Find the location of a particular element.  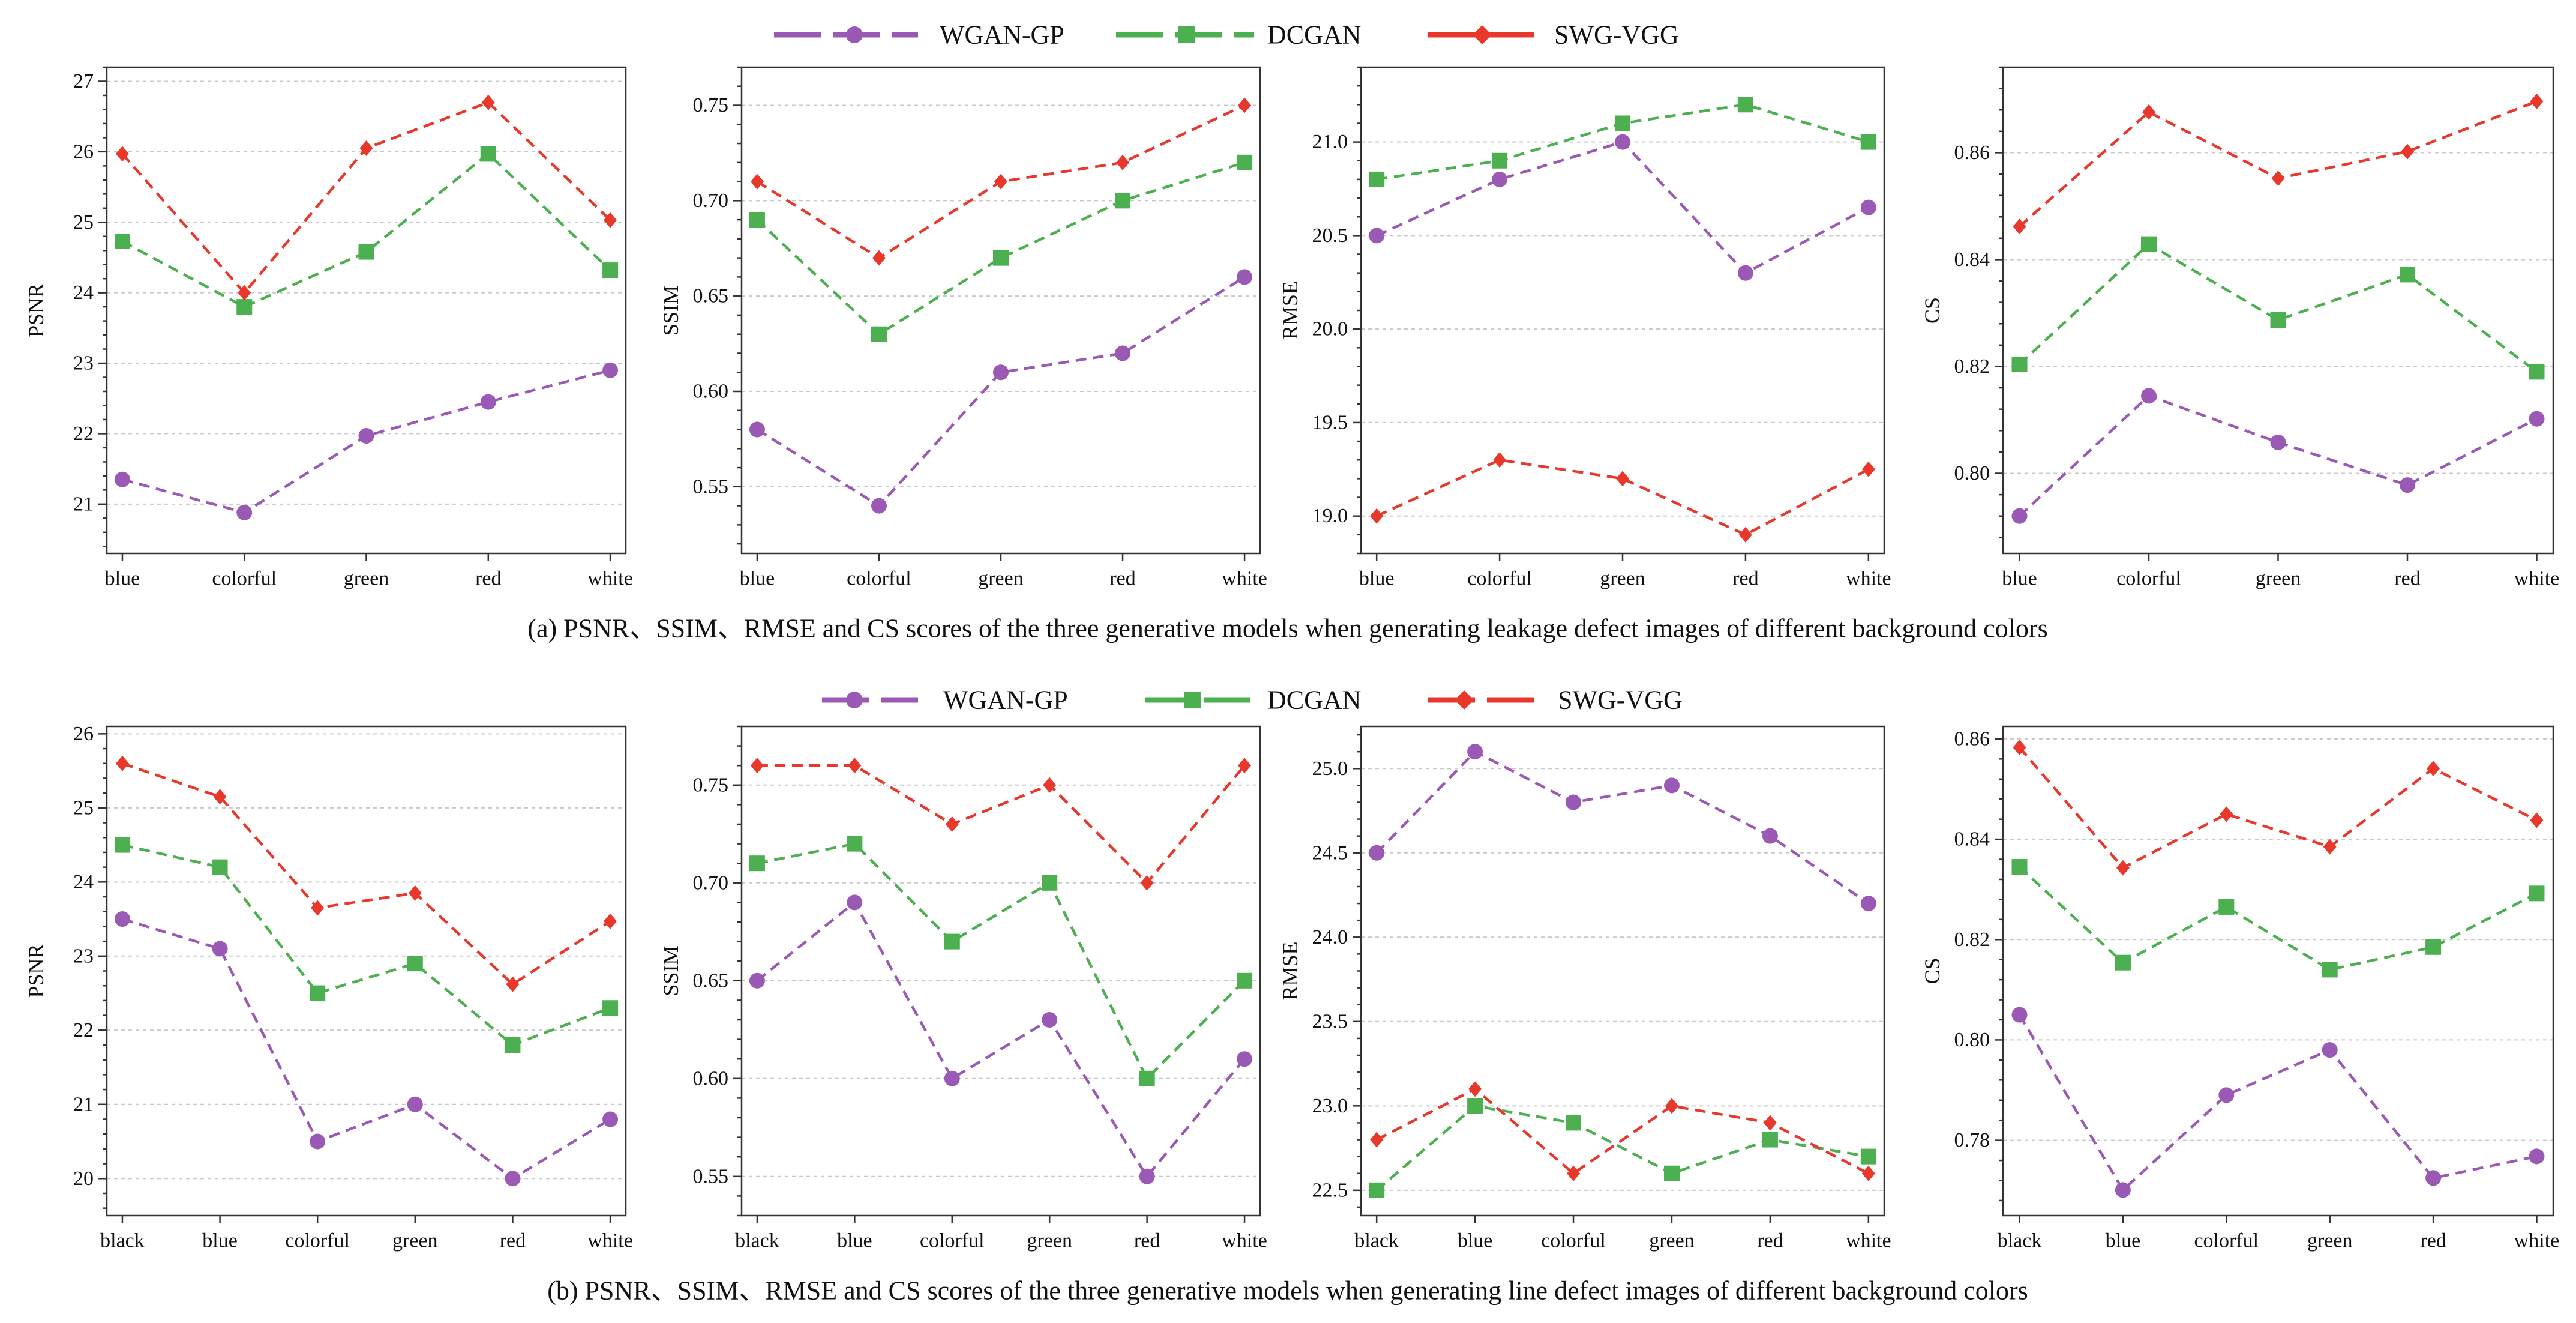

y-tick-label: 24.5 is located at coordinates (1330, 853).